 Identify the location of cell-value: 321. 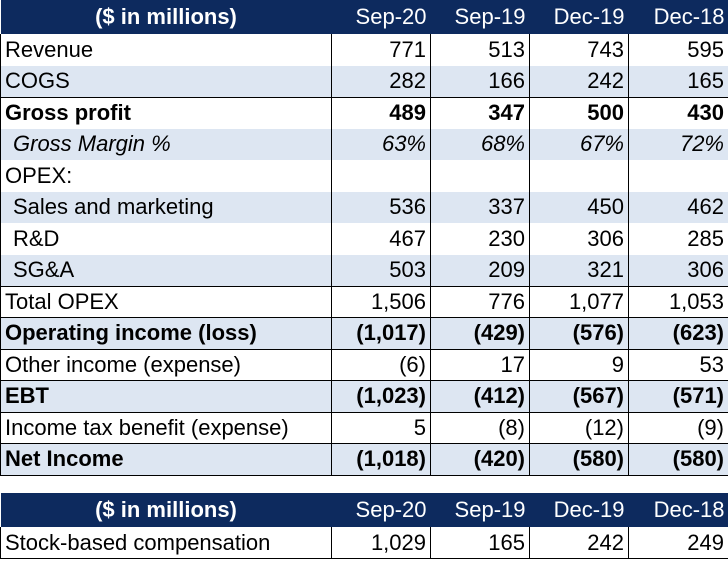
(579, 270).